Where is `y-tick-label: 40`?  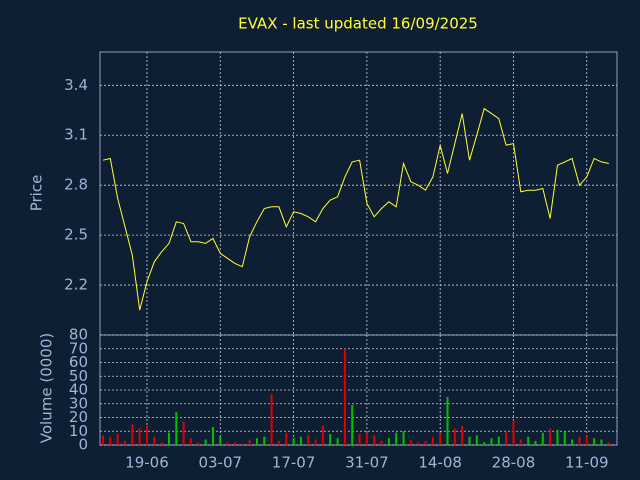 y-tick-label: 40 is located at coordinates (78, 390).